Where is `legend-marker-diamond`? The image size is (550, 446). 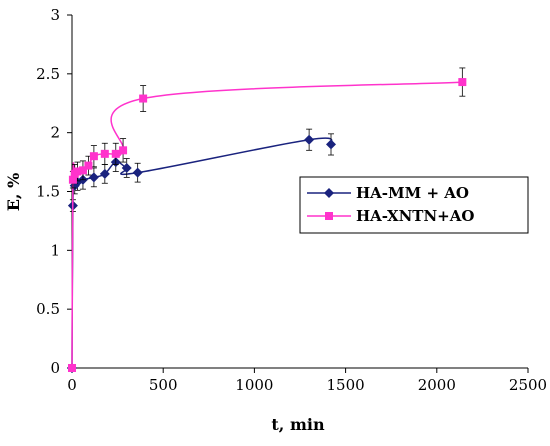 legend-marker-diamond is located at coordinates (329, 193).